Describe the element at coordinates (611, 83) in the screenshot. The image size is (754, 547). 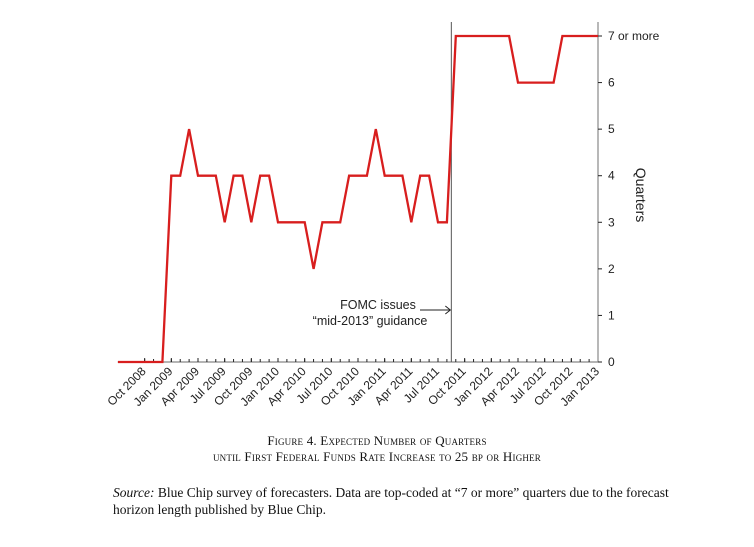
I see `y-tick-label: 6` at that location.